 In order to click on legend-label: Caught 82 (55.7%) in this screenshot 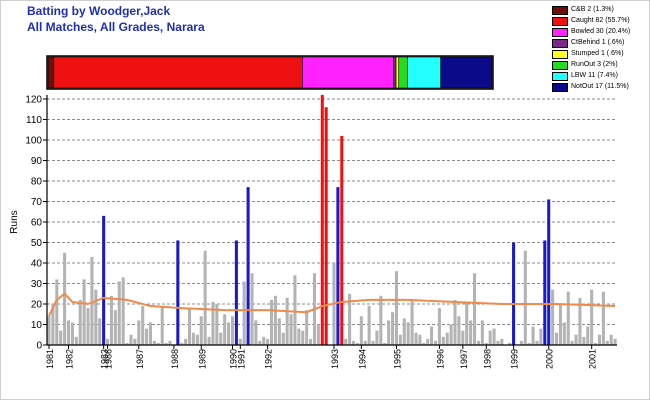, I will do `click(600, 20)`.